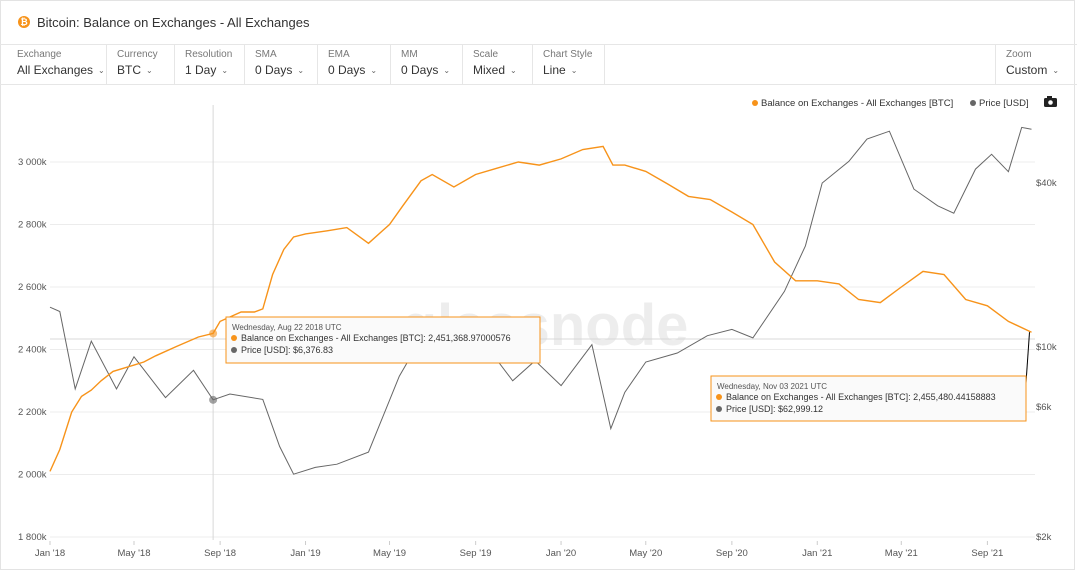 The image size is (1077, 572). Describe the element at coordinates (1046, 360) in the screenshot. I see `y-axis-right: $2k $6k $10k $40k` at that location.